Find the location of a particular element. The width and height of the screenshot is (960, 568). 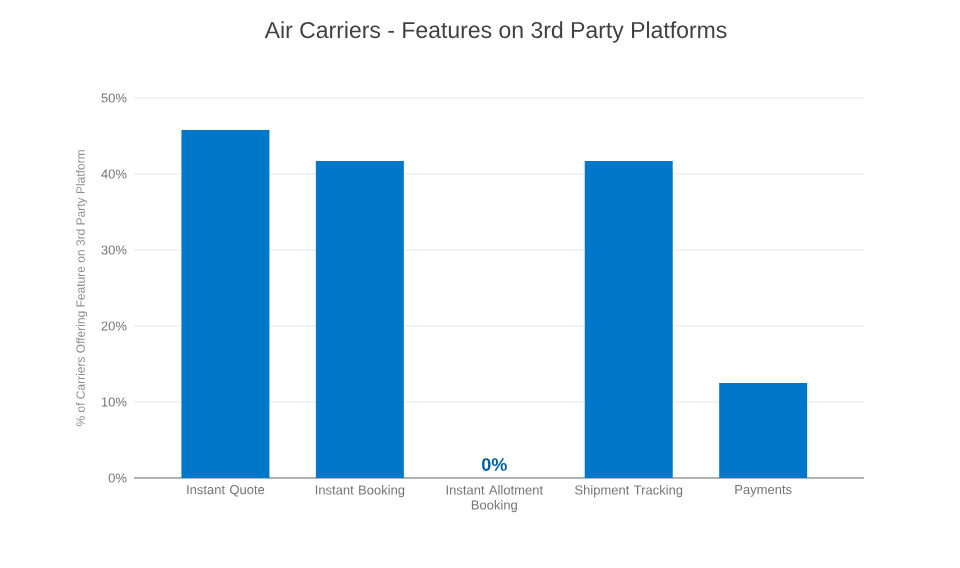

chart-title: Air Carriers - Features on 3rd Party Platforms is located at coordinates (495, 32).